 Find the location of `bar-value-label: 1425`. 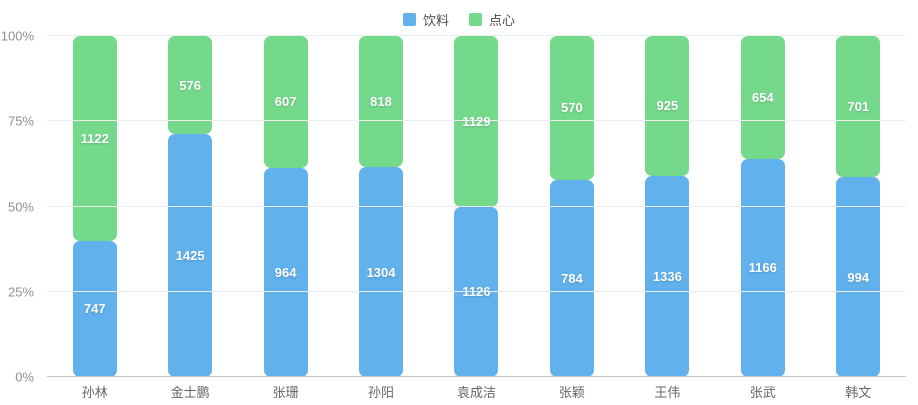

bar-value-label: 1425 is located at coordinates (190, 256).